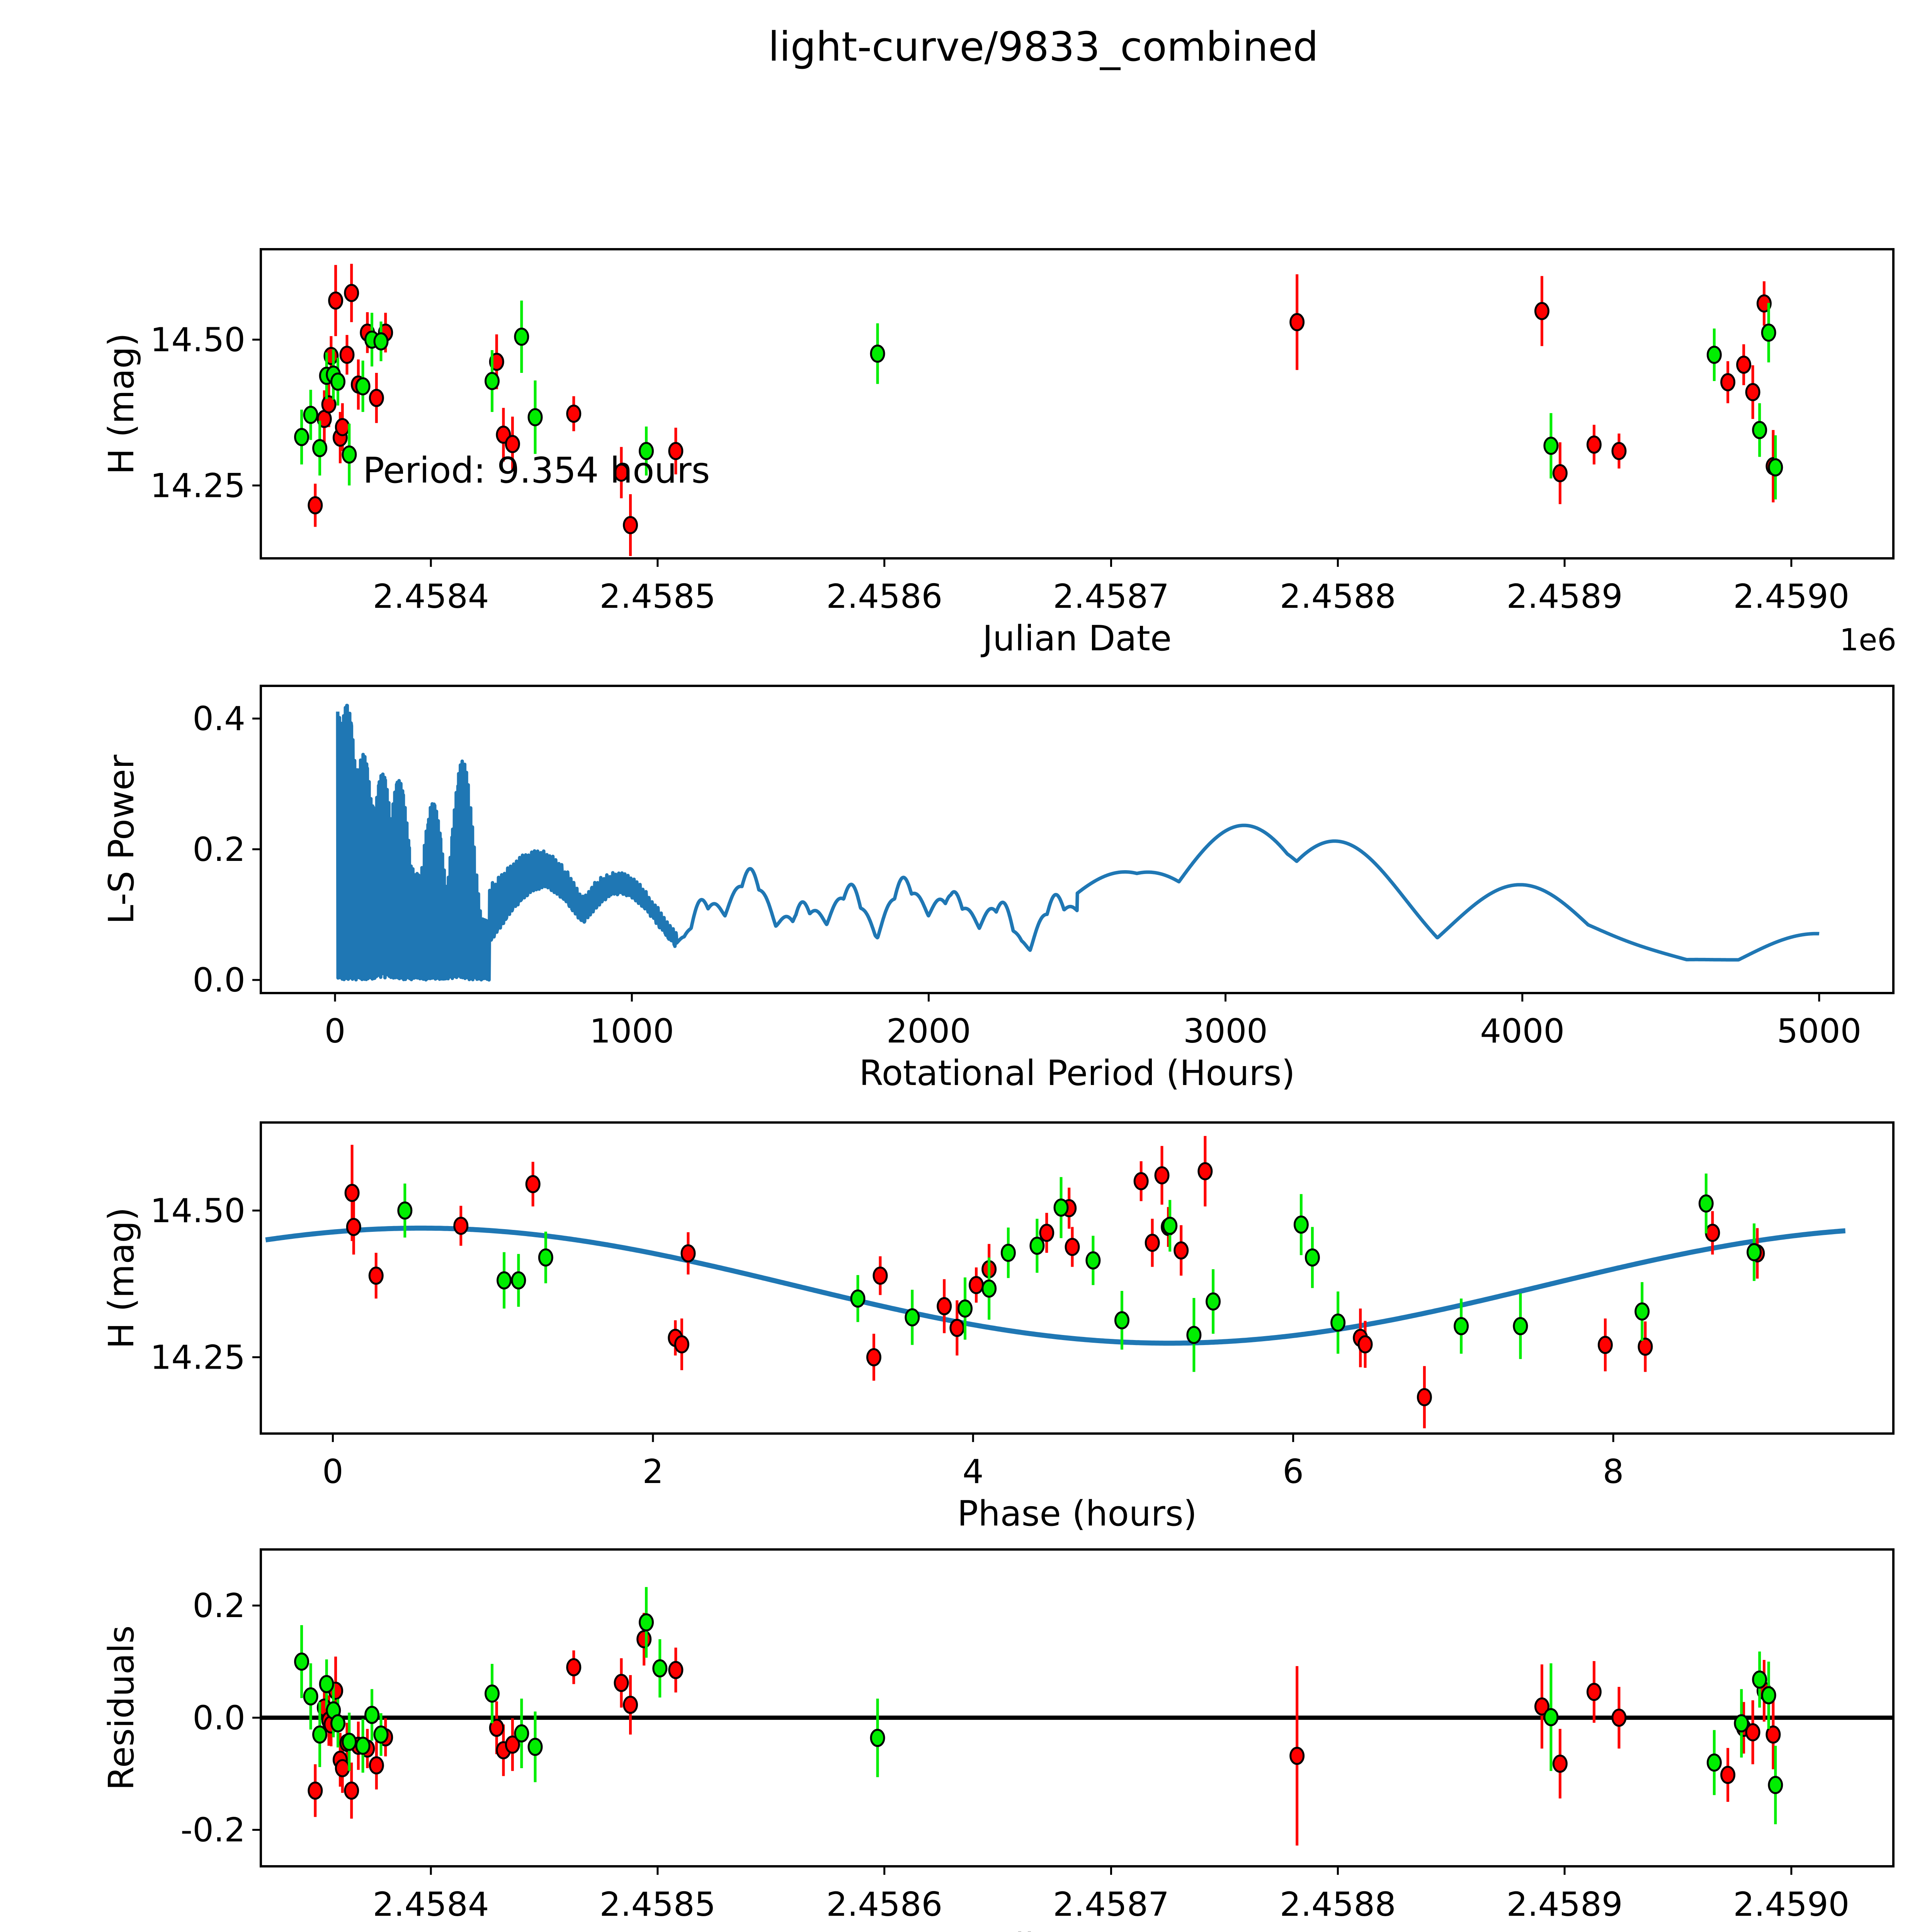  Describe the element at coordinates (1043, 47) in the screenshot. I see `figure-title: light-curve/9833_combined` at that location.